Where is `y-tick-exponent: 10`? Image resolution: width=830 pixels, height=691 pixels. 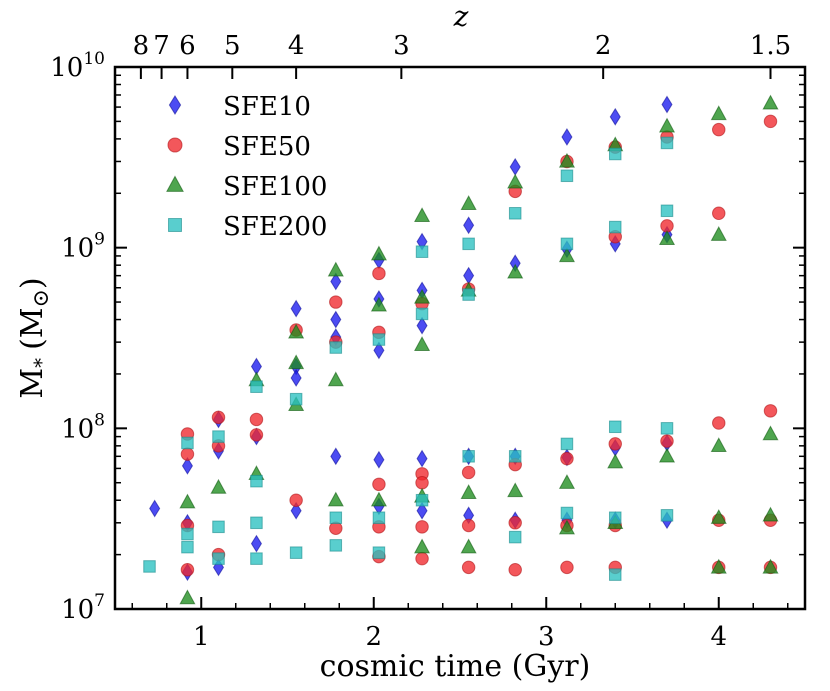 y-tick-exponent: 10 is located at coordinates (94, 59).